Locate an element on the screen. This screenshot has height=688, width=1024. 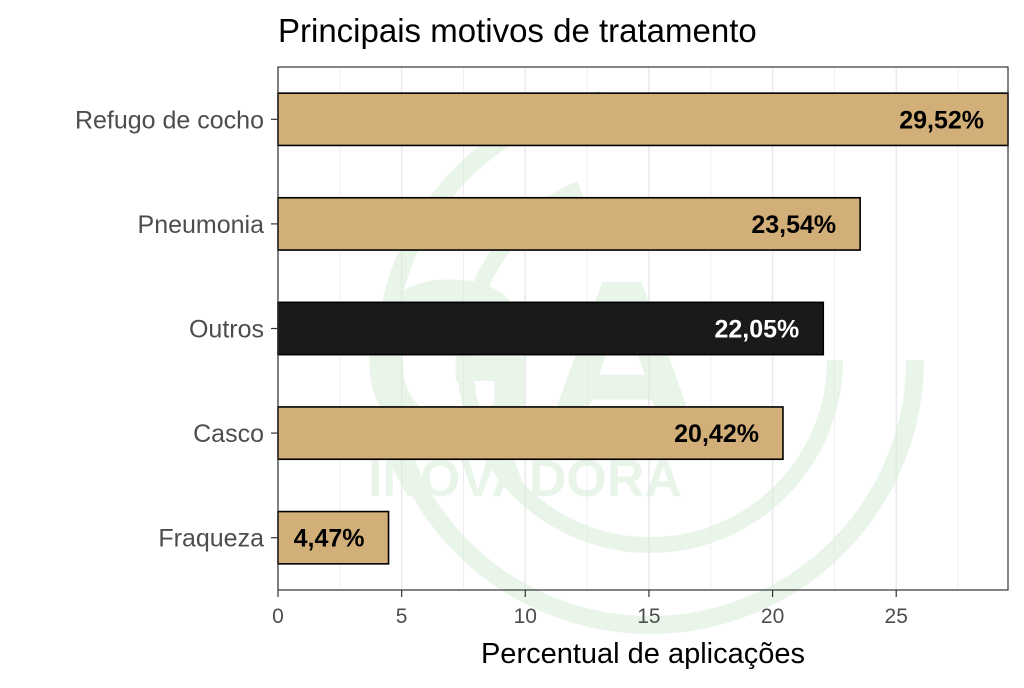
bar-value-label: 22,05% is located at coordinates (756, 330).